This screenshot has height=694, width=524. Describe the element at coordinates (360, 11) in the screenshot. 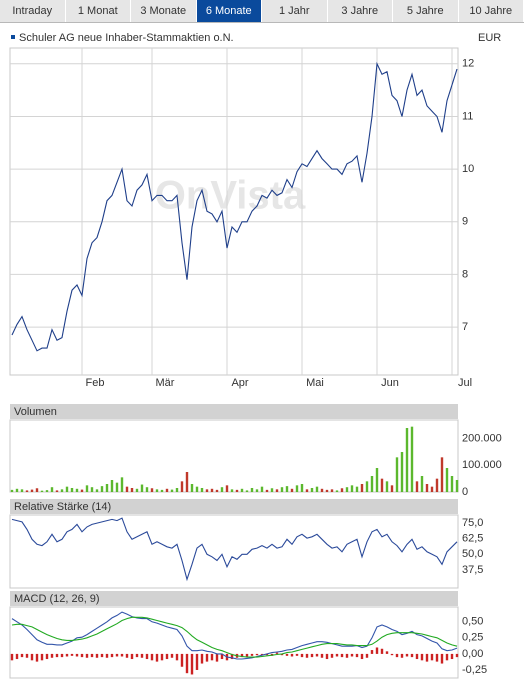

I see `tab: 3 Jahre` at that location.